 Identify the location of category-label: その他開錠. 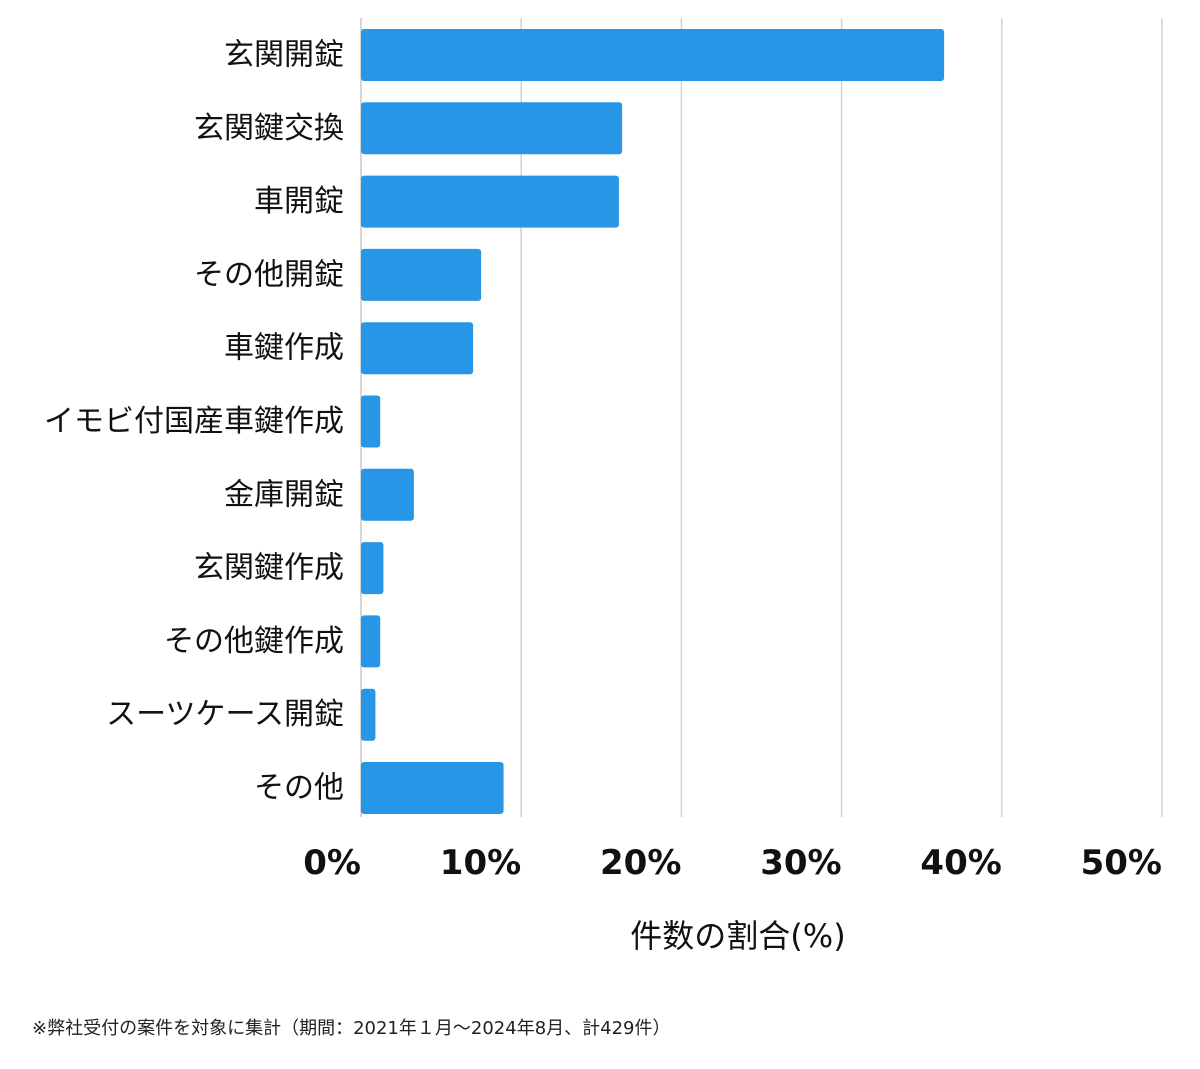
(269, 274).